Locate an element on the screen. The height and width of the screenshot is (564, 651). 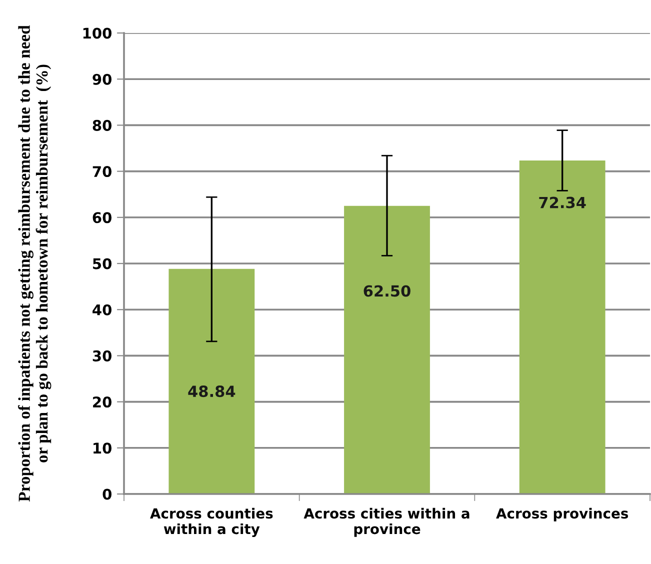
x-tick-label: Across provinces is located at coordinates (562, 515).